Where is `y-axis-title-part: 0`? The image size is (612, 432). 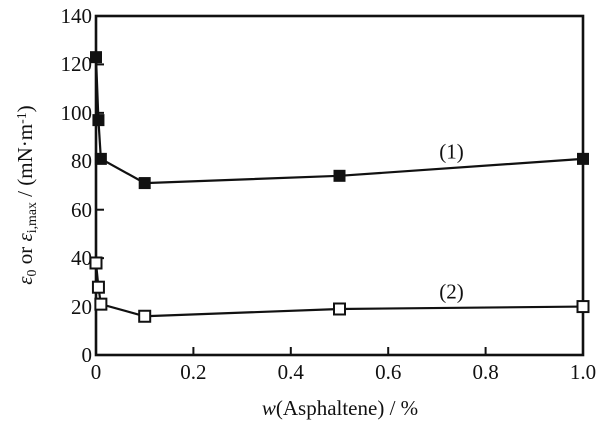
y-axis-title-part: 0 is located at coordinates (32, 273).